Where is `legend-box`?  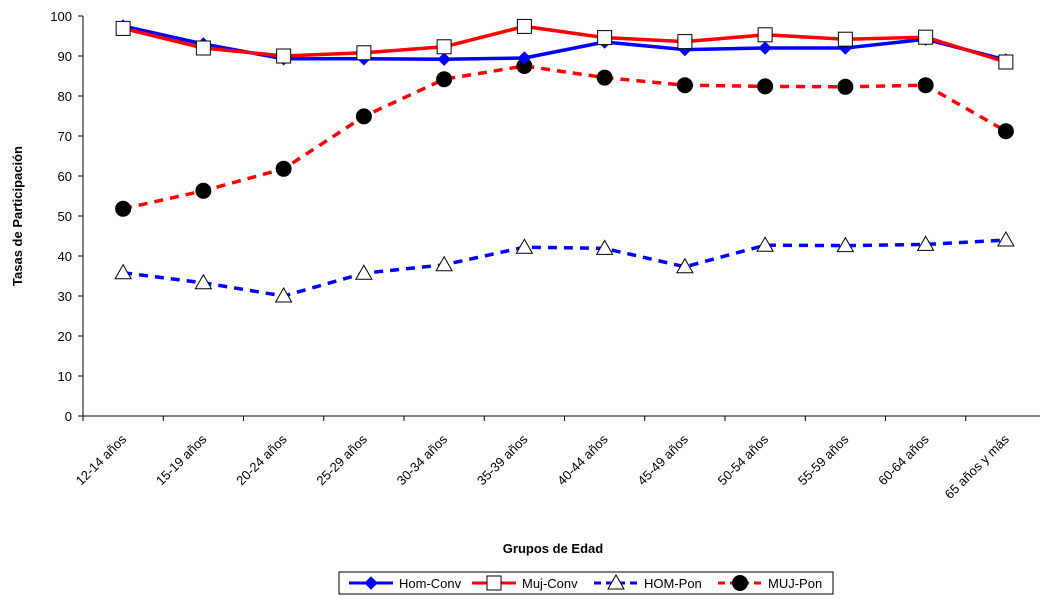 legend-box is located at coordinates (586, 583).